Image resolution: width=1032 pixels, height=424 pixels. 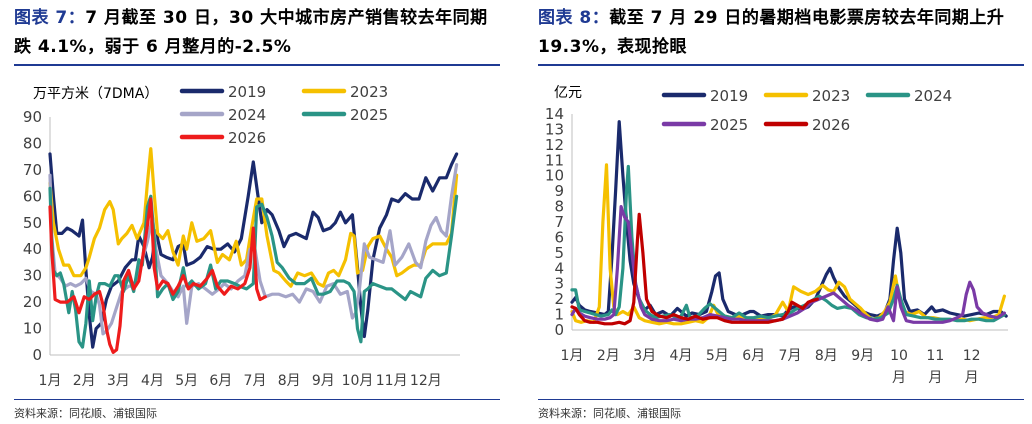 I want to click on x-tick-label: 11月, so click(x=392, y=381).